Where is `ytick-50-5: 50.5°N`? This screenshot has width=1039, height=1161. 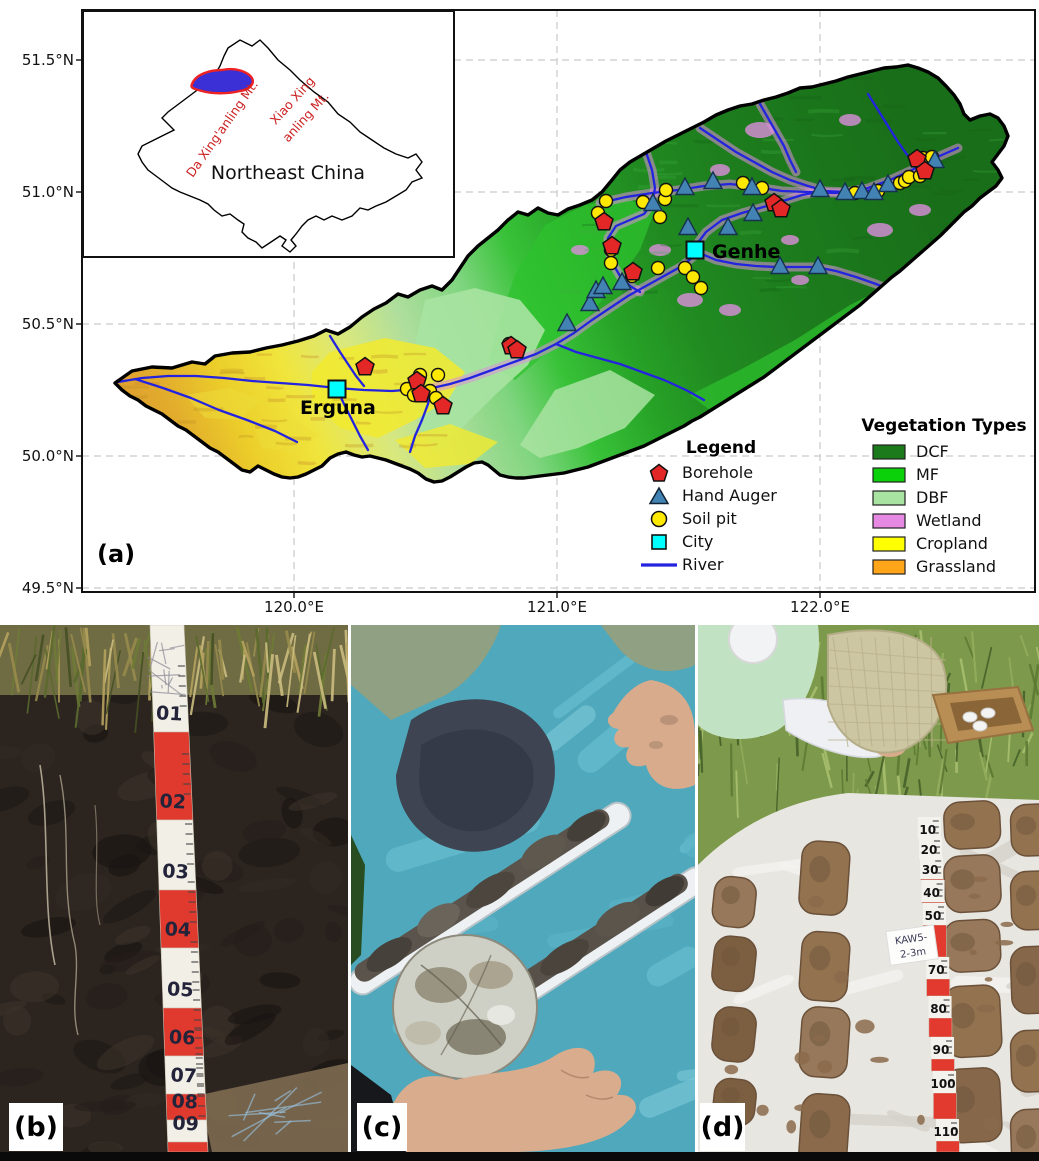 ytick-50-5: 50.5°N is located at coordinates (47, 324).